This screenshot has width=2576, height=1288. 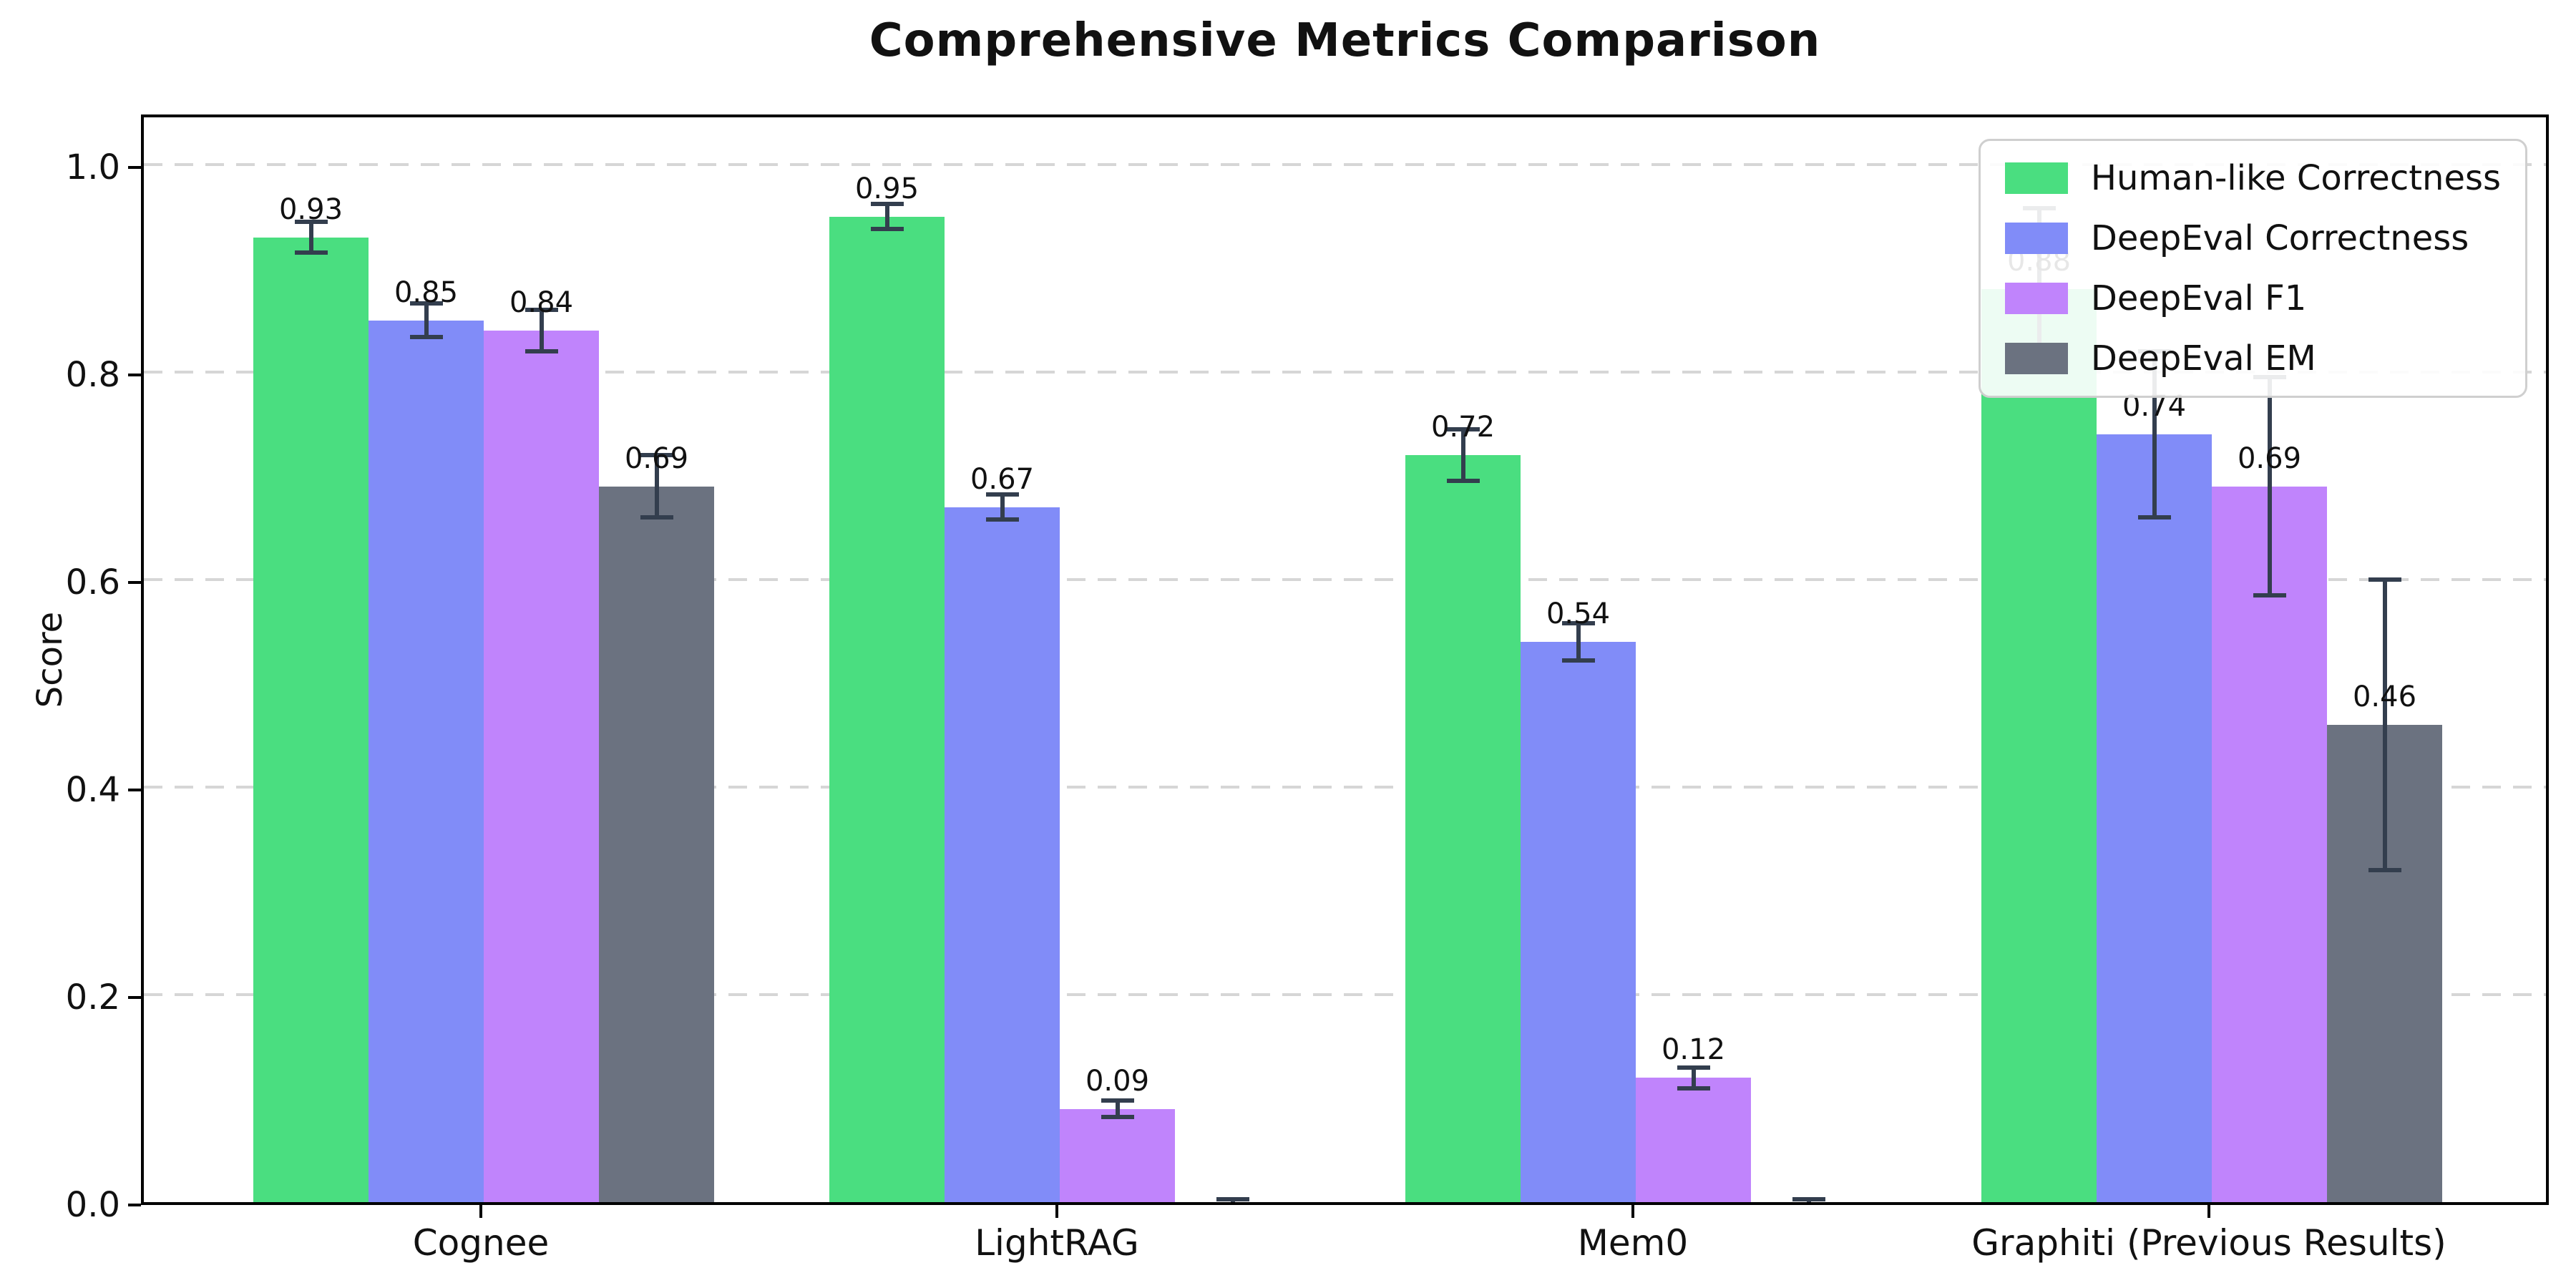 I want to click on legend-label: DeepEval EM, so click(x=2203, y=358).